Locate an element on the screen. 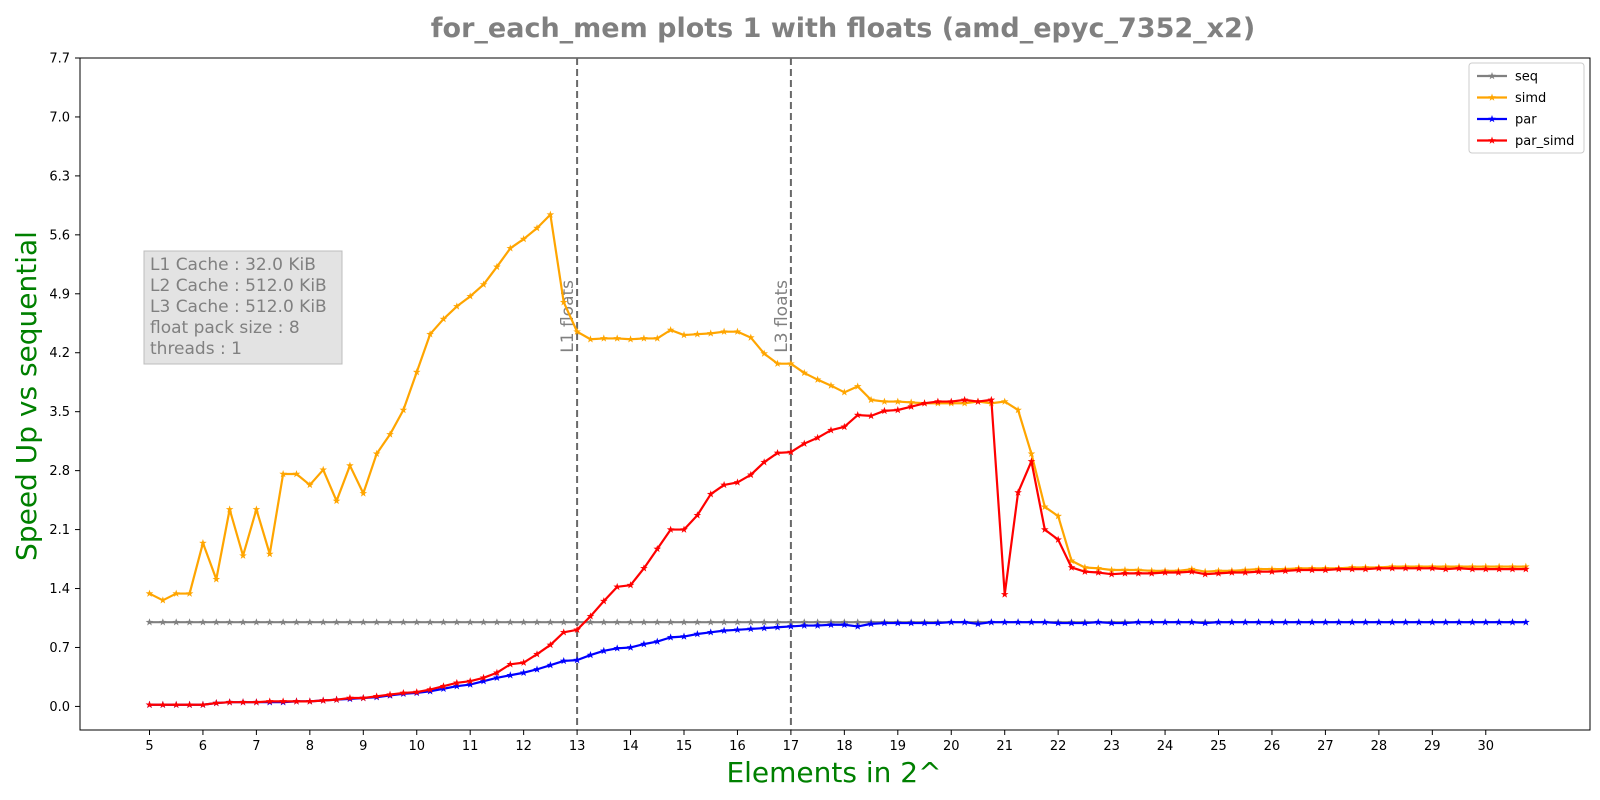 The width and height of the screenshot is (1600, 800). y-tick-label: 7.0 is located at coordinates (59, 117).